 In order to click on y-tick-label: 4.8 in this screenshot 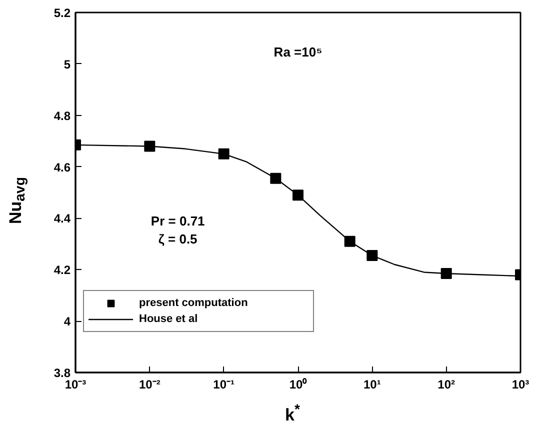, I will do `click(62, 115)`.